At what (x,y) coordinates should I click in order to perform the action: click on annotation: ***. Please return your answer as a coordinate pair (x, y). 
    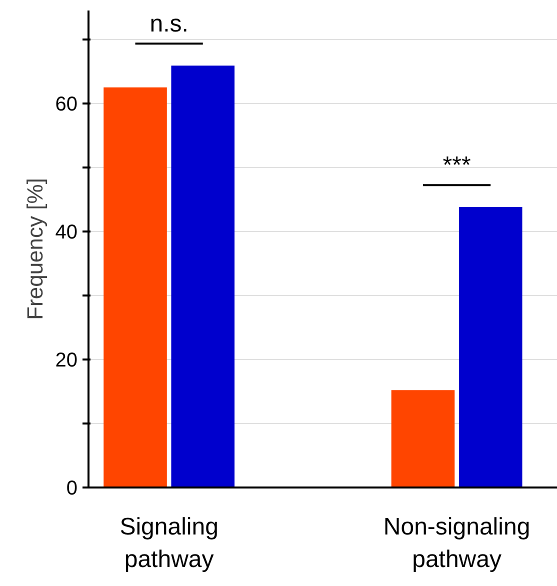
    Looking at the image, I should click on (456, 166).